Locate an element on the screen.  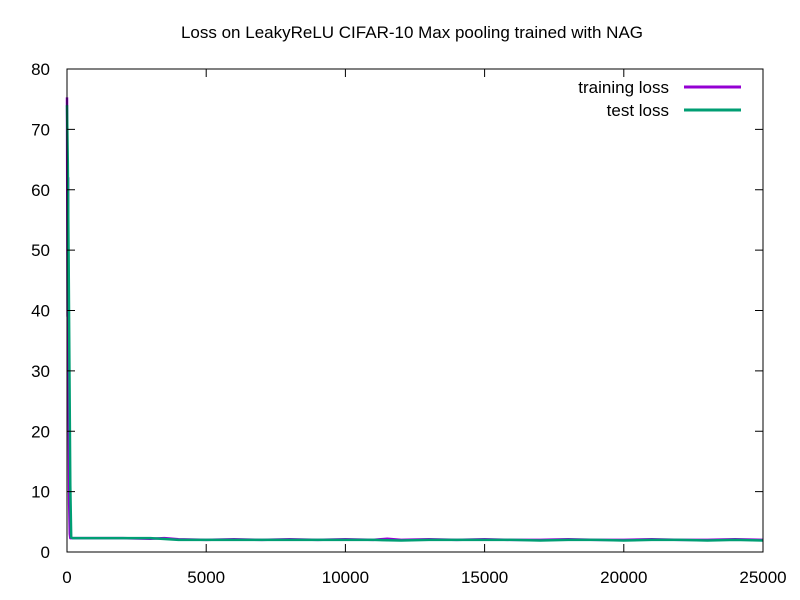
x-tick-label: 5000 is located at coordinates (206, 577).